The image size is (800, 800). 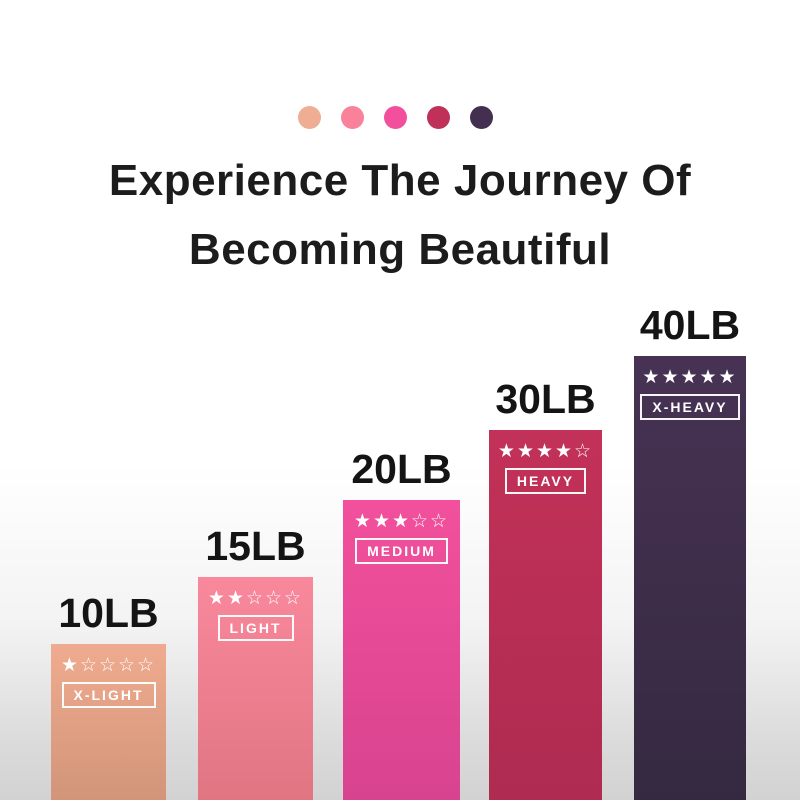 I want to click on level-badge: HEAVY, so click(x=545, y=481).